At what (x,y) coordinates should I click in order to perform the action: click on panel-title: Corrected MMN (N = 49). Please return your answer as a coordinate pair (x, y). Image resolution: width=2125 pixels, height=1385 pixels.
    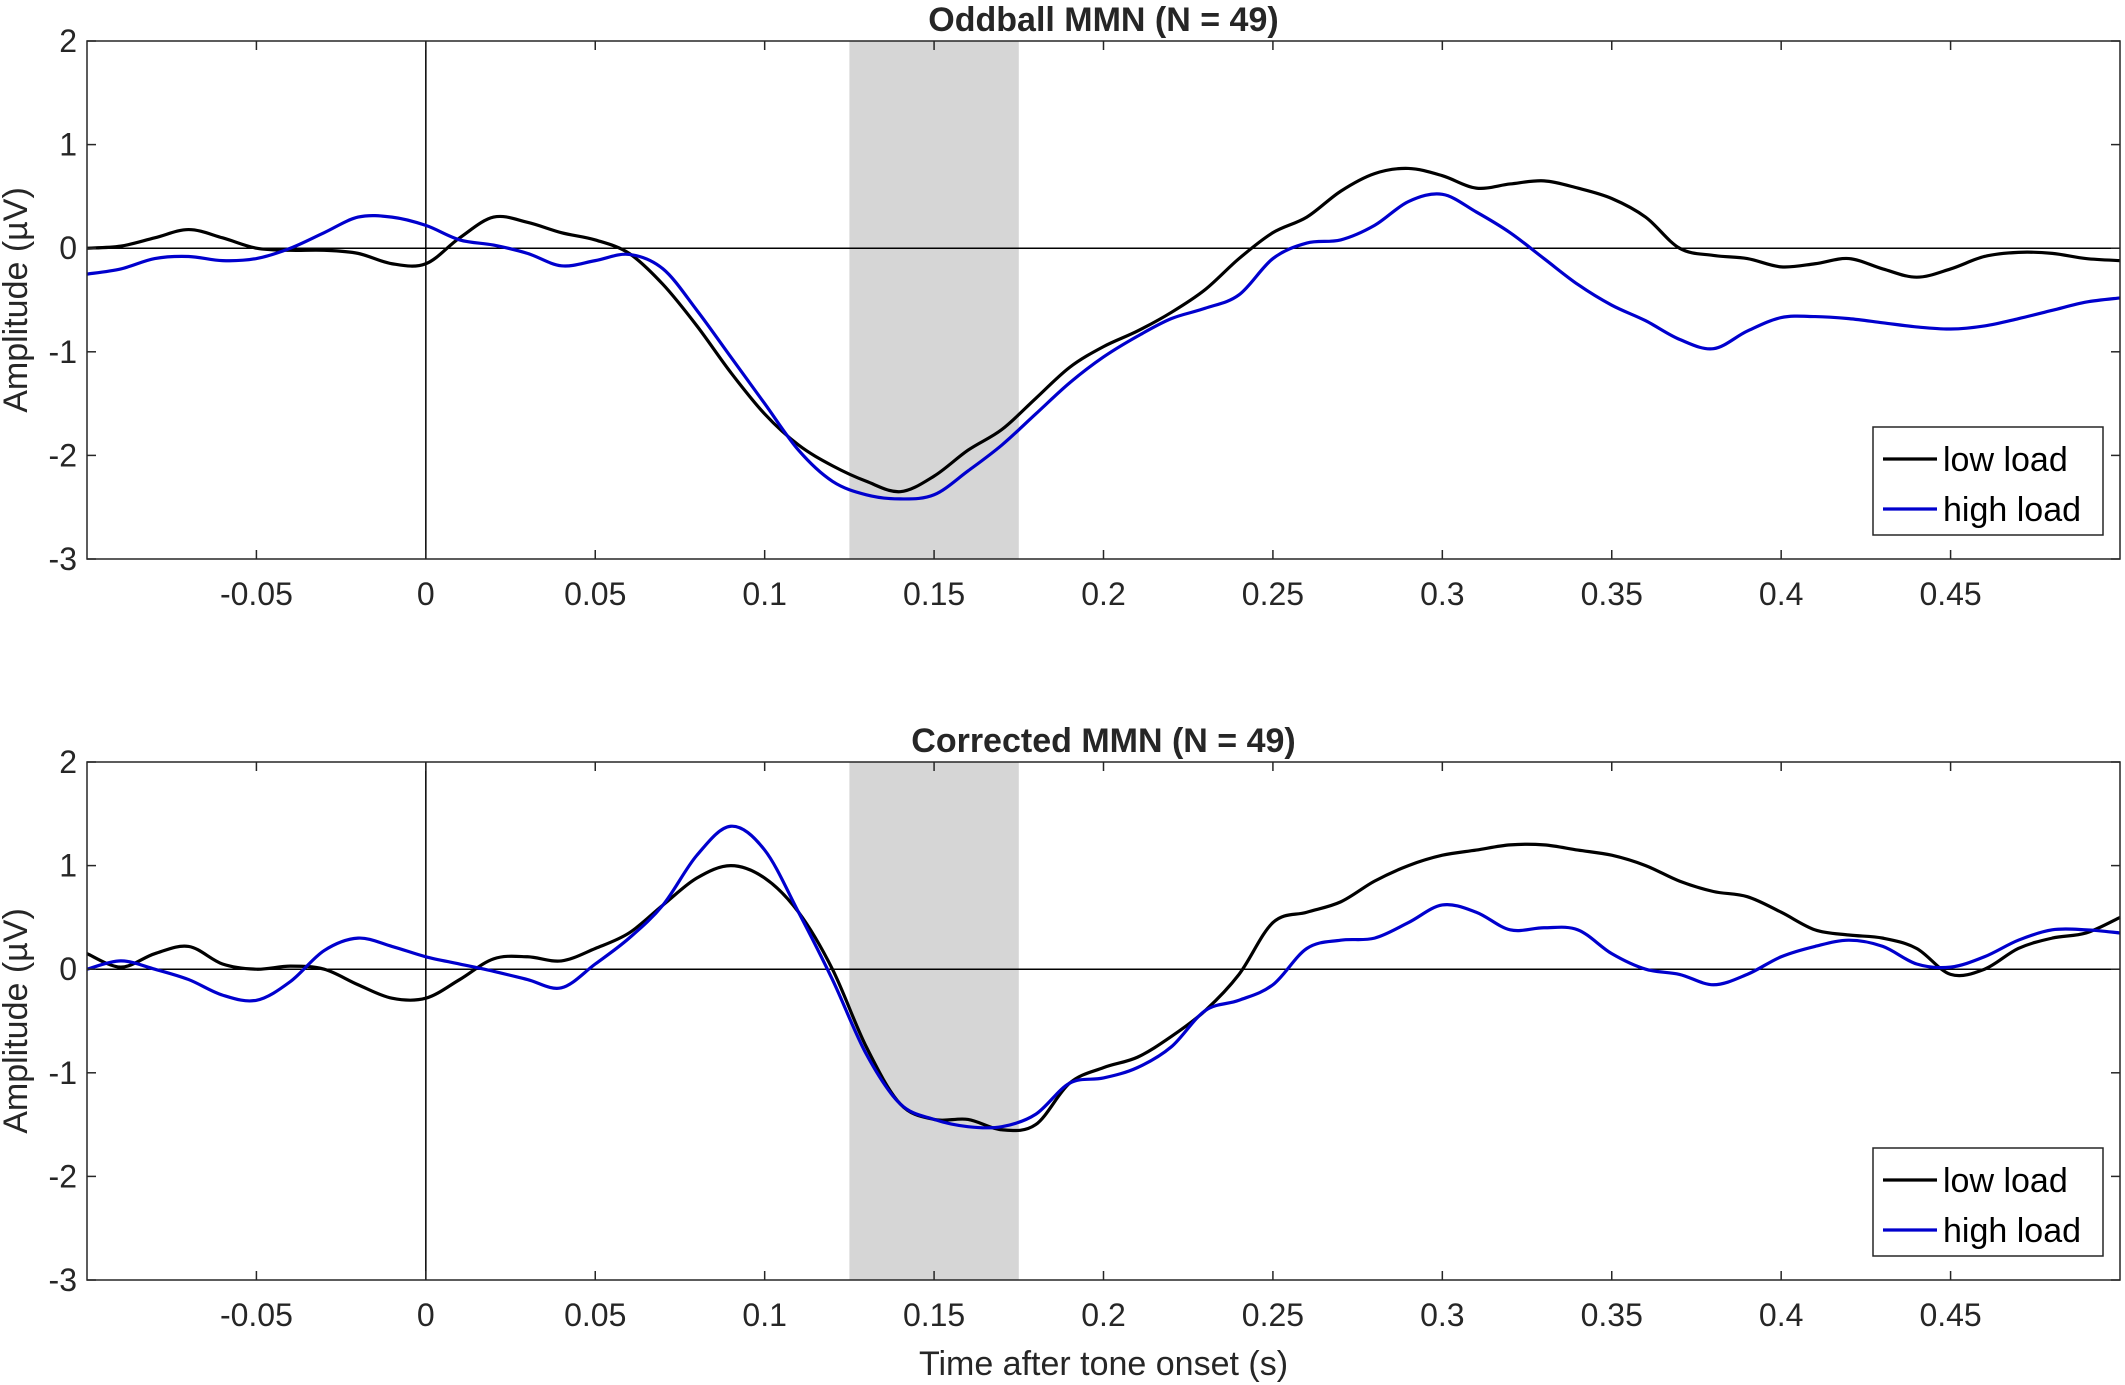
    Looking at the image, I should click on (1103, 741).